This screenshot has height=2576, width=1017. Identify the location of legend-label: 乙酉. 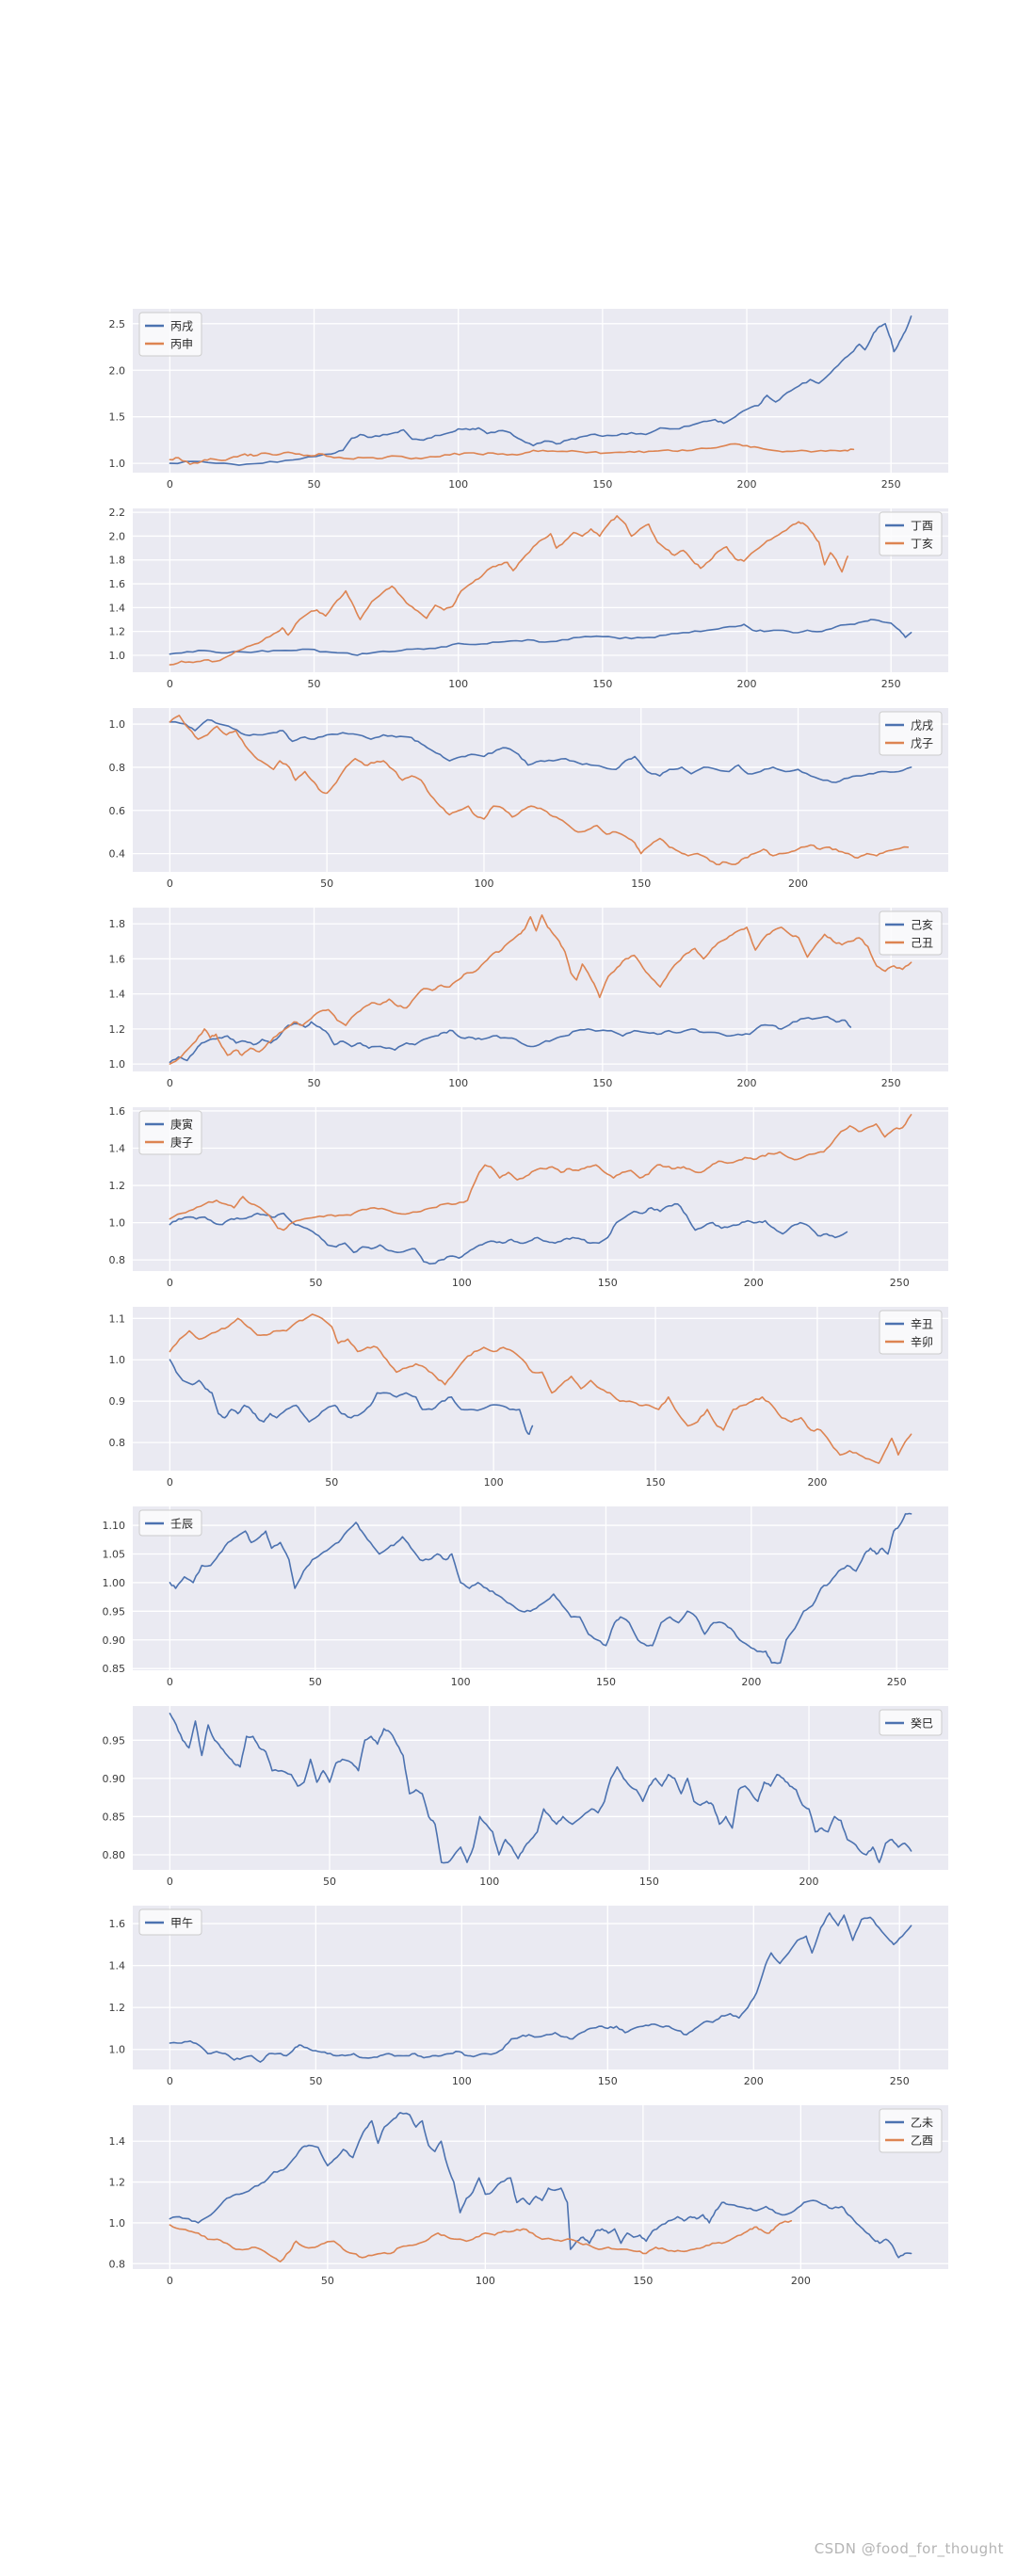
(922, 2141).